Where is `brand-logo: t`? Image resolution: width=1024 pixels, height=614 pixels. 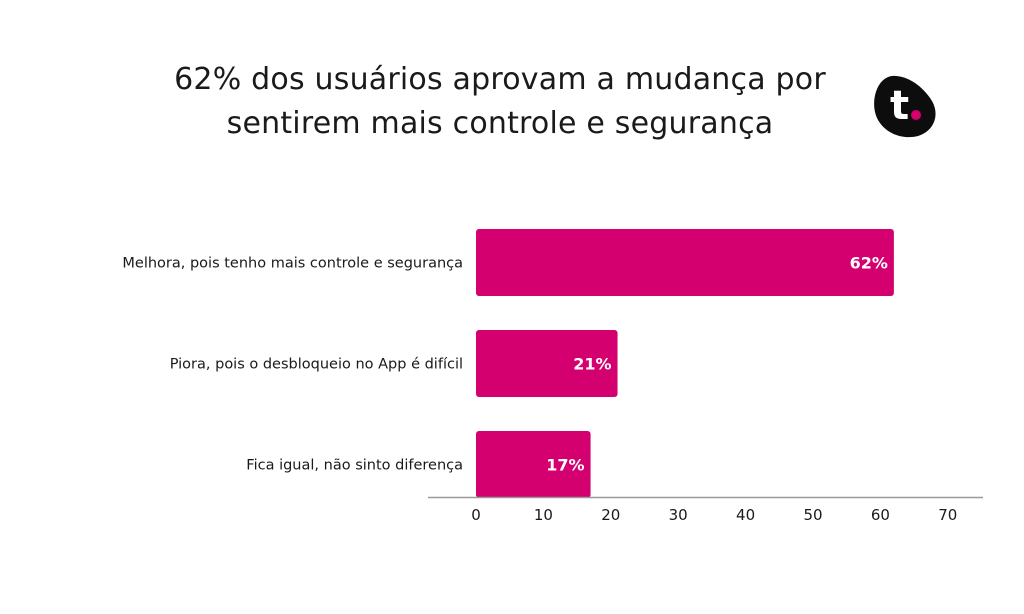
brand-logo: t is located at coordinates (905, 106).